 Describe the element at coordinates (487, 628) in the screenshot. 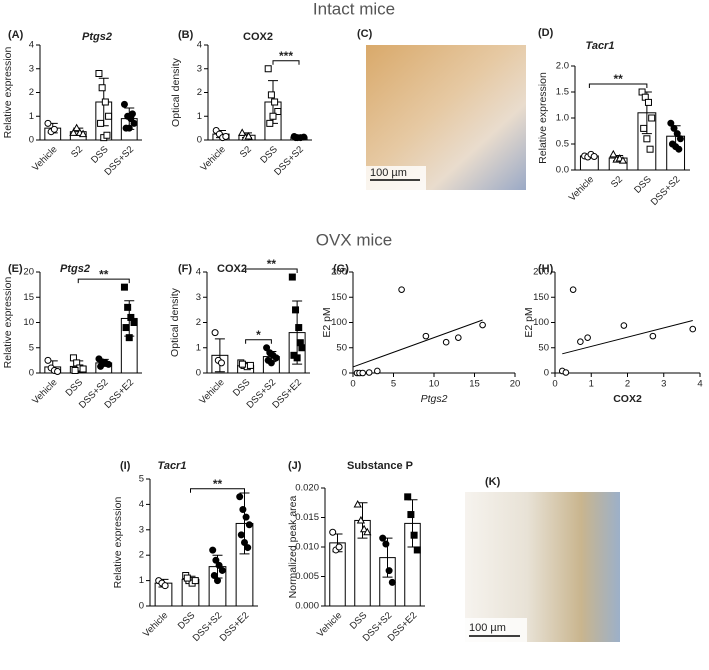

I see `scale-label: 100 µm` at that location.